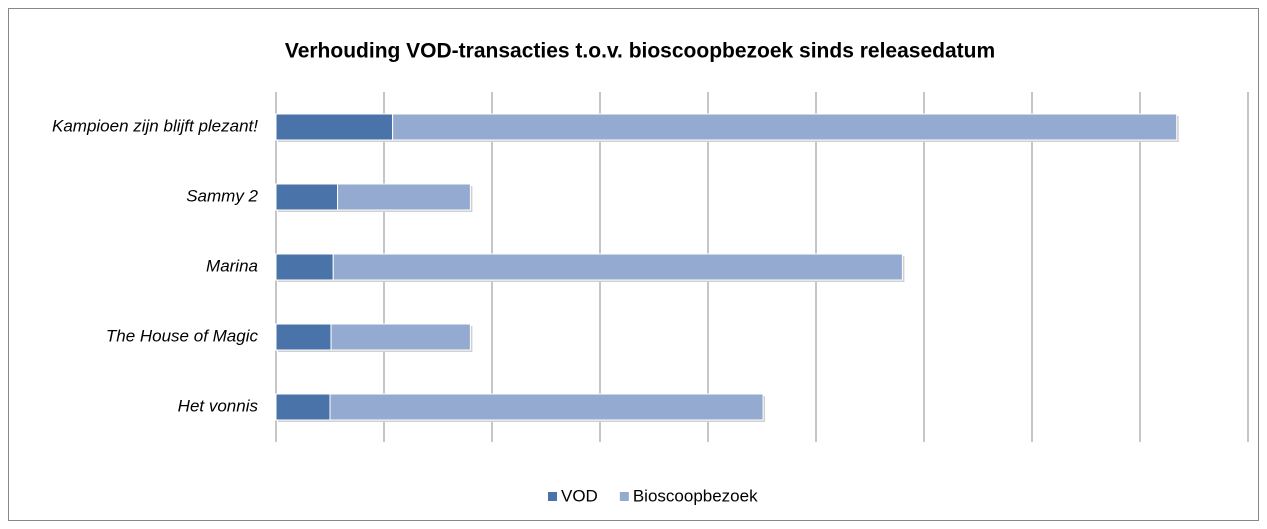  What do you see at coordinates (695, 495) in the screenshot?
I see `legend-label: Bioscoopbezoek` at bounding box center [695, 495].